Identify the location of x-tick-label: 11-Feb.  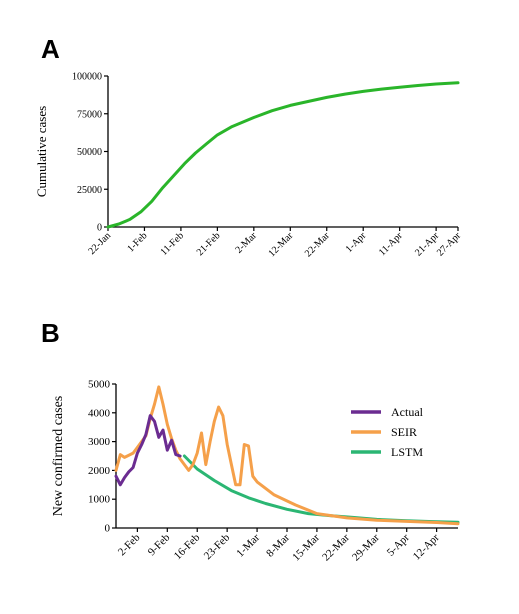
(172, 244).